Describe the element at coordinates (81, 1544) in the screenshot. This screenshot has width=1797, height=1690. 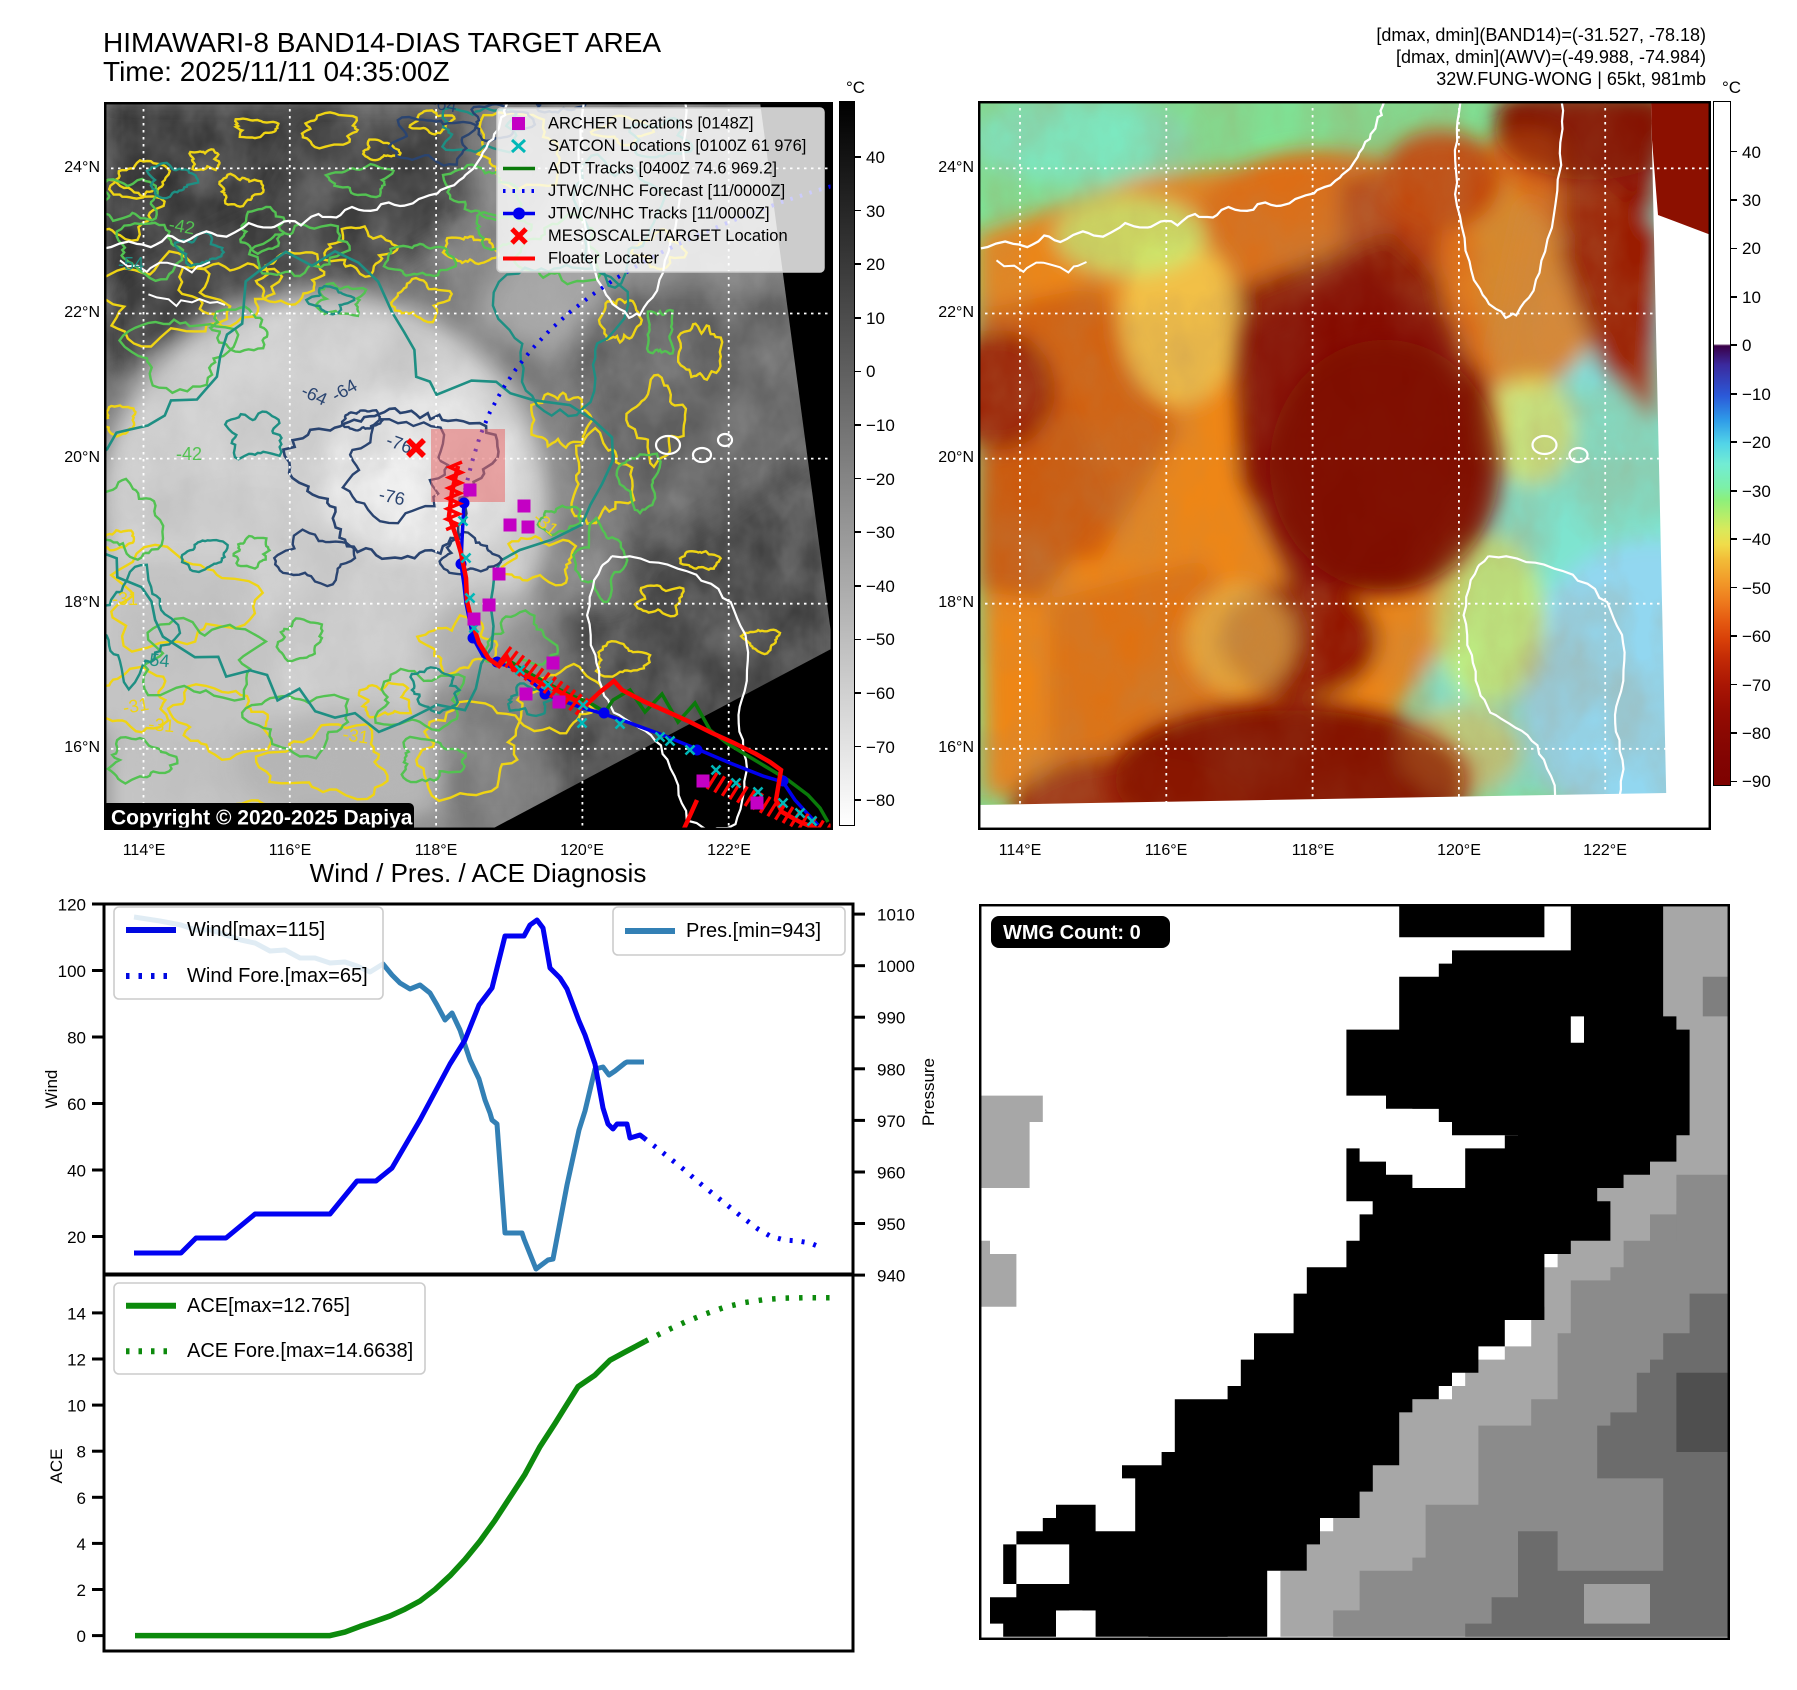
I see `svg-text: 4` at that location.